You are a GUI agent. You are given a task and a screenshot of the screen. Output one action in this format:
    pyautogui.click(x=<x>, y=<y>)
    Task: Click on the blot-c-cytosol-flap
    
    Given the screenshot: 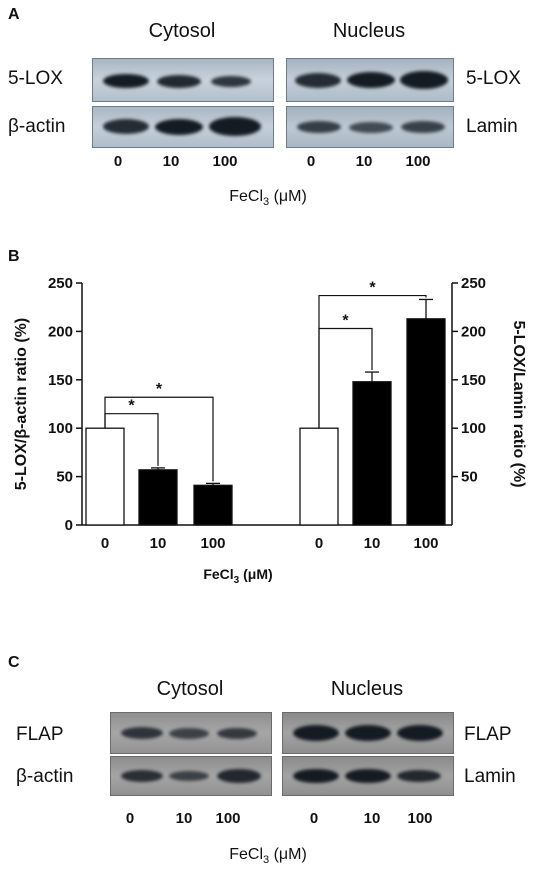 What is the action you would take?
    pyautogui.click(x=191, y=733)
    